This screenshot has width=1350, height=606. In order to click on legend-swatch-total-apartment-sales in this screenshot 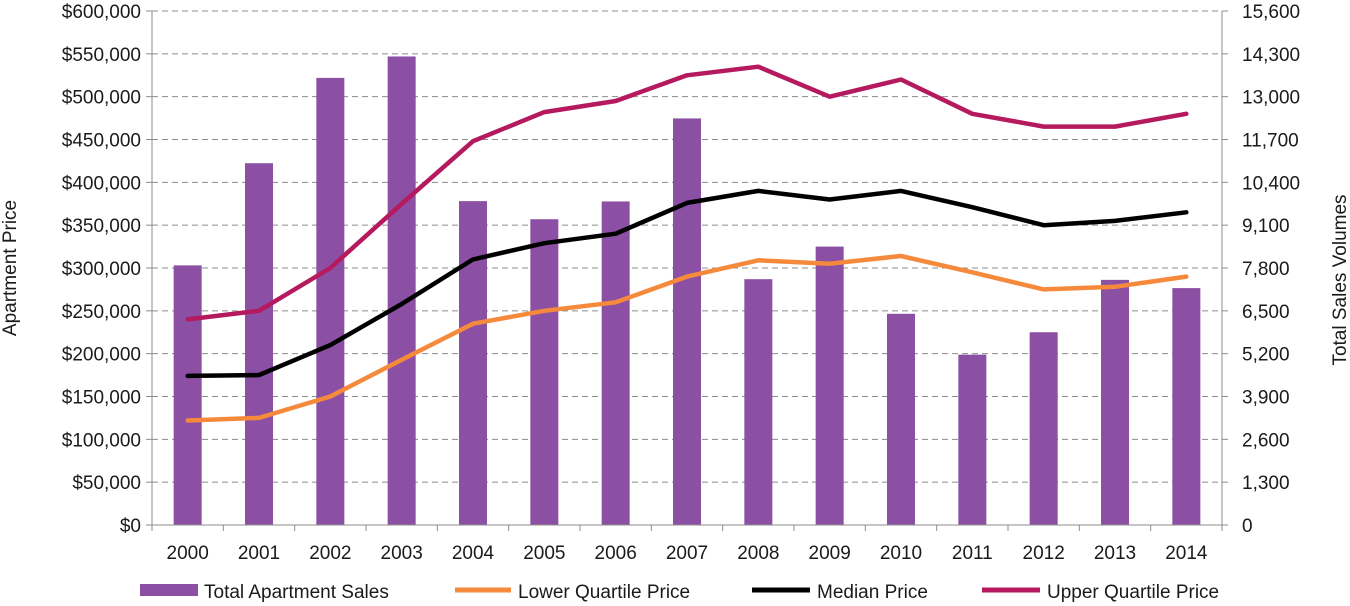, I will do `click(169, 590)`.